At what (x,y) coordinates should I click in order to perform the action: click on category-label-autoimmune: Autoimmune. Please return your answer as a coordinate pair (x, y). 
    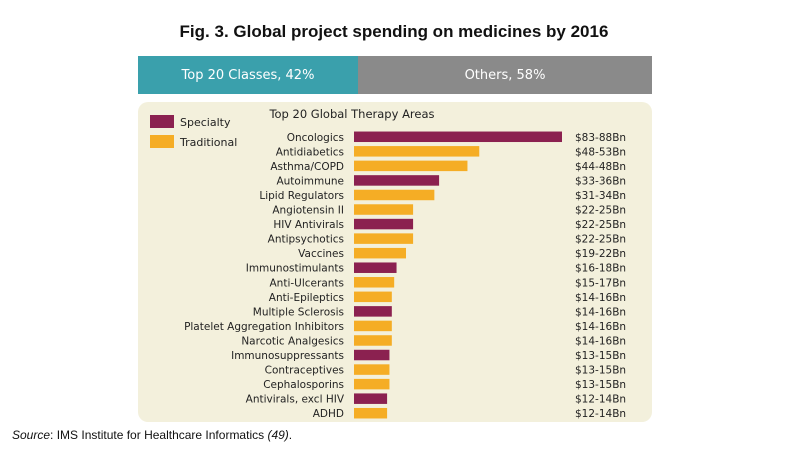
    Looking at the image, I should click on (310, 181).